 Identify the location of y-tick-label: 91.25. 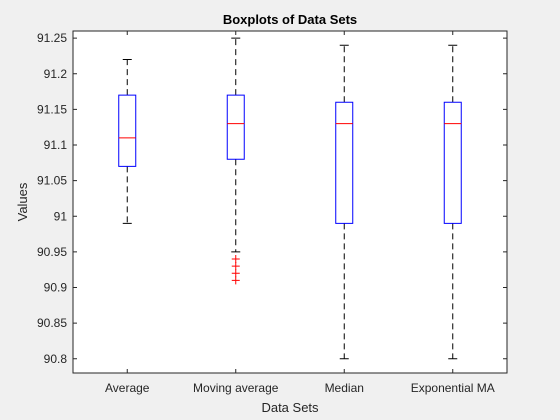
(52, 38).